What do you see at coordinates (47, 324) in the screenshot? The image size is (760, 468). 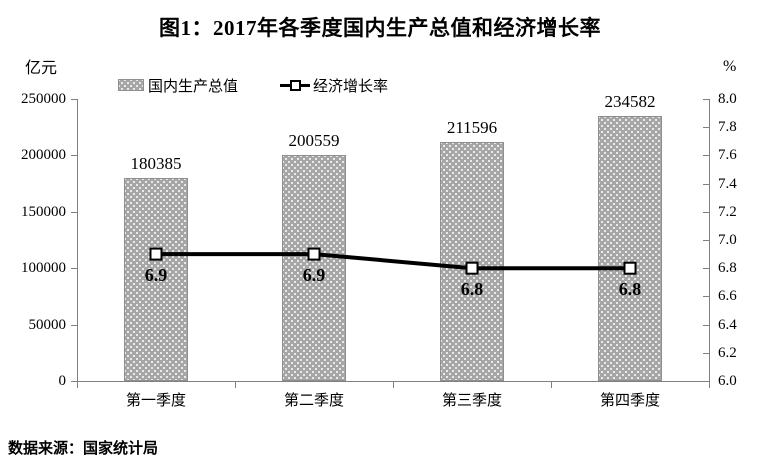 I see `left-axis-tick-label: 50000` at bounding box center [47, 324].